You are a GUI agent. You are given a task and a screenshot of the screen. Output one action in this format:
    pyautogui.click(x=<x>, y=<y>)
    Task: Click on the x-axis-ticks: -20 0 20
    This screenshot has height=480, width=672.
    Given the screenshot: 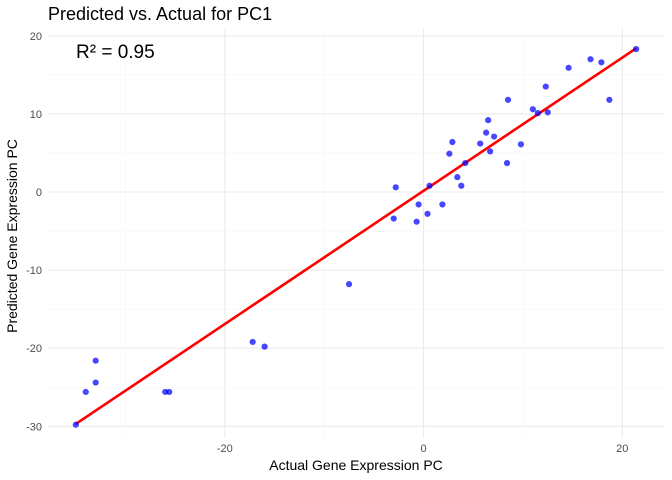 What is the action you would take?
    pyautogui.click(x=422, y=449)
    